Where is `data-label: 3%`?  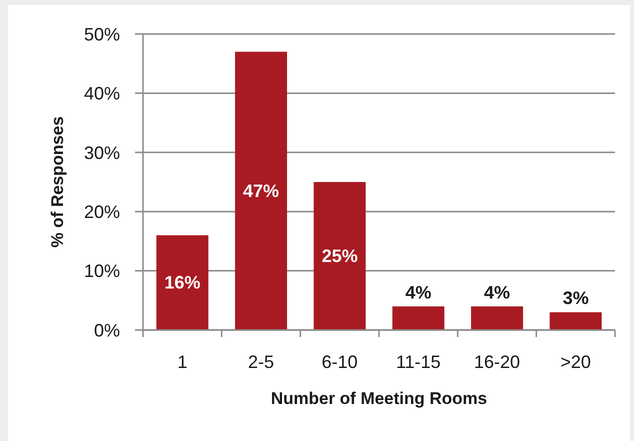 data-label: 3% is located at coordinates (575, 298).